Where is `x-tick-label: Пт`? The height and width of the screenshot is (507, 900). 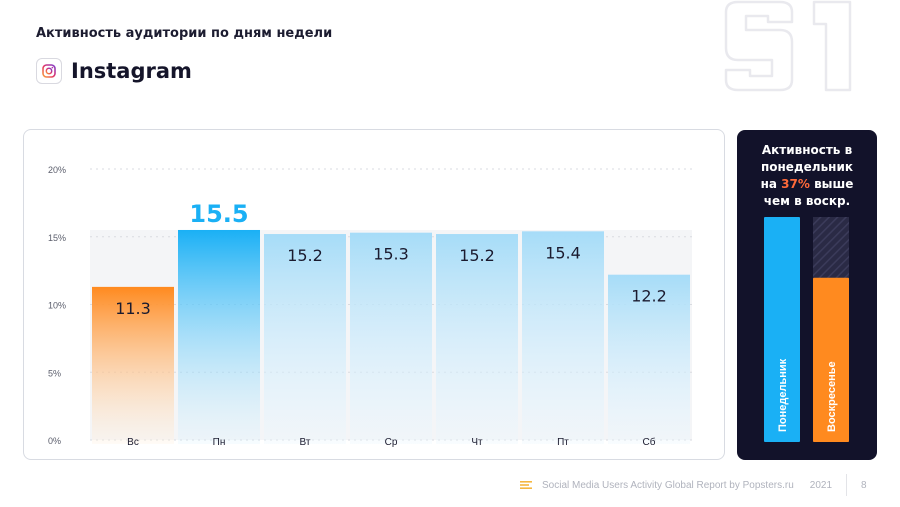
x-tick-label: Пт is located at coordinates (563, 442).